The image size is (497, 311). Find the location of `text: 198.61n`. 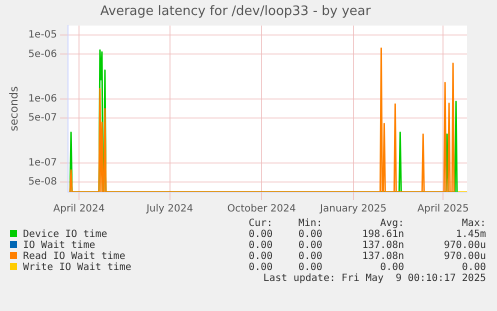

text: 198.61n is located at coordinates (383, 234).